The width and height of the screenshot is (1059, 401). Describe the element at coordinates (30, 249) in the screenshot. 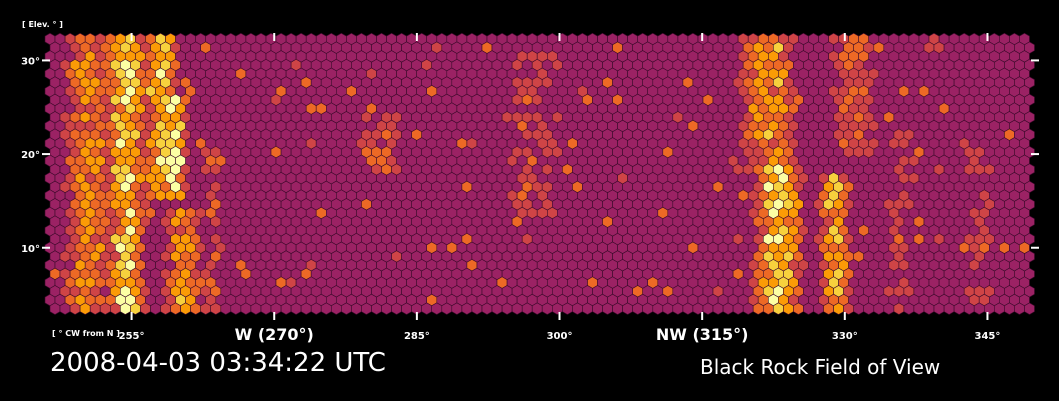

I see `y-tick-label: 10°` at that location.